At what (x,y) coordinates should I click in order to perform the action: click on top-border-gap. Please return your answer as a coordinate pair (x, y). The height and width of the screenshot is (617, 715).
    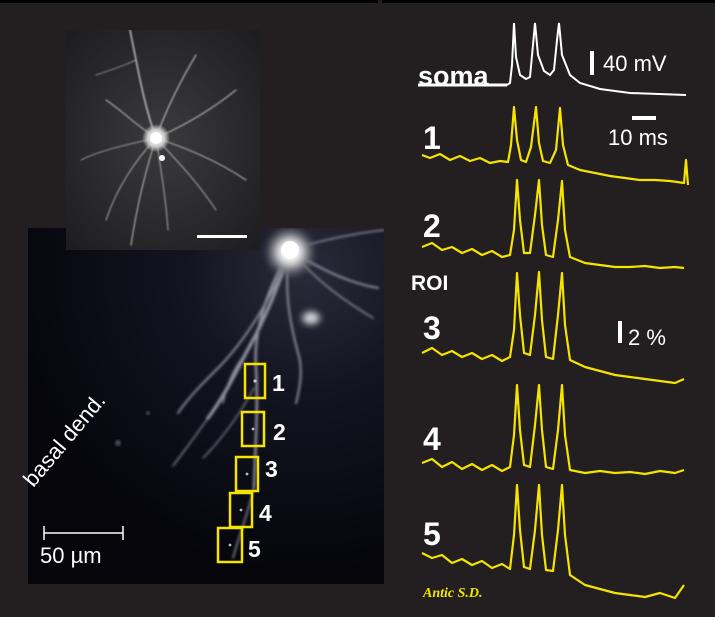
    Looking at the image, I should click on (380, 1).